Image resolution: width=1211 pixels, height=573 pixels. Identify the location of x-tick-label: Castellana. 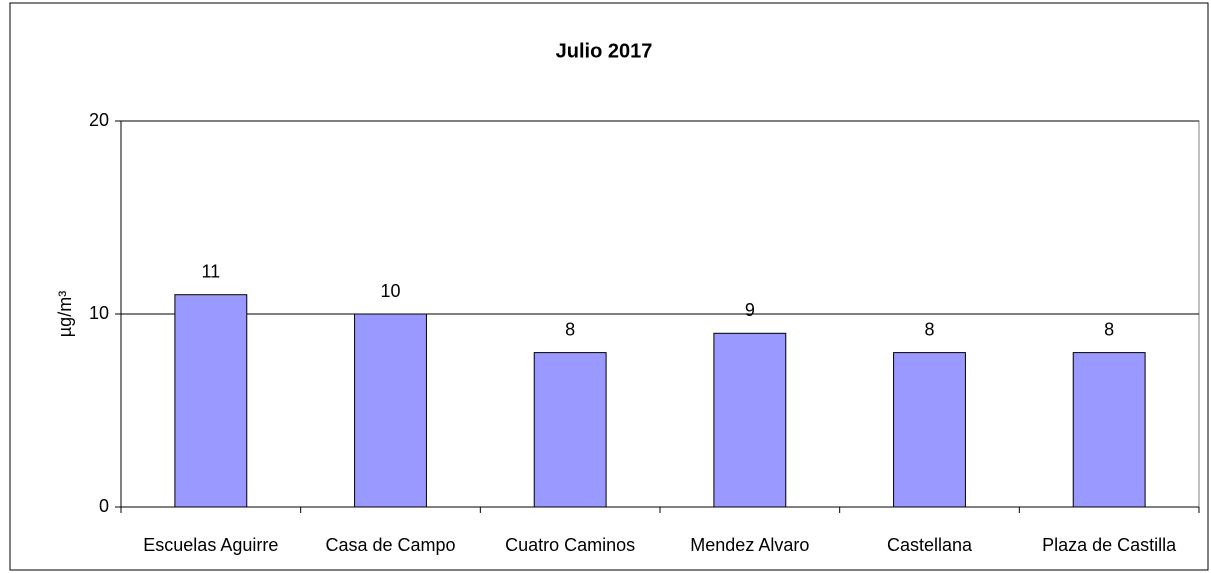
(930, 545).